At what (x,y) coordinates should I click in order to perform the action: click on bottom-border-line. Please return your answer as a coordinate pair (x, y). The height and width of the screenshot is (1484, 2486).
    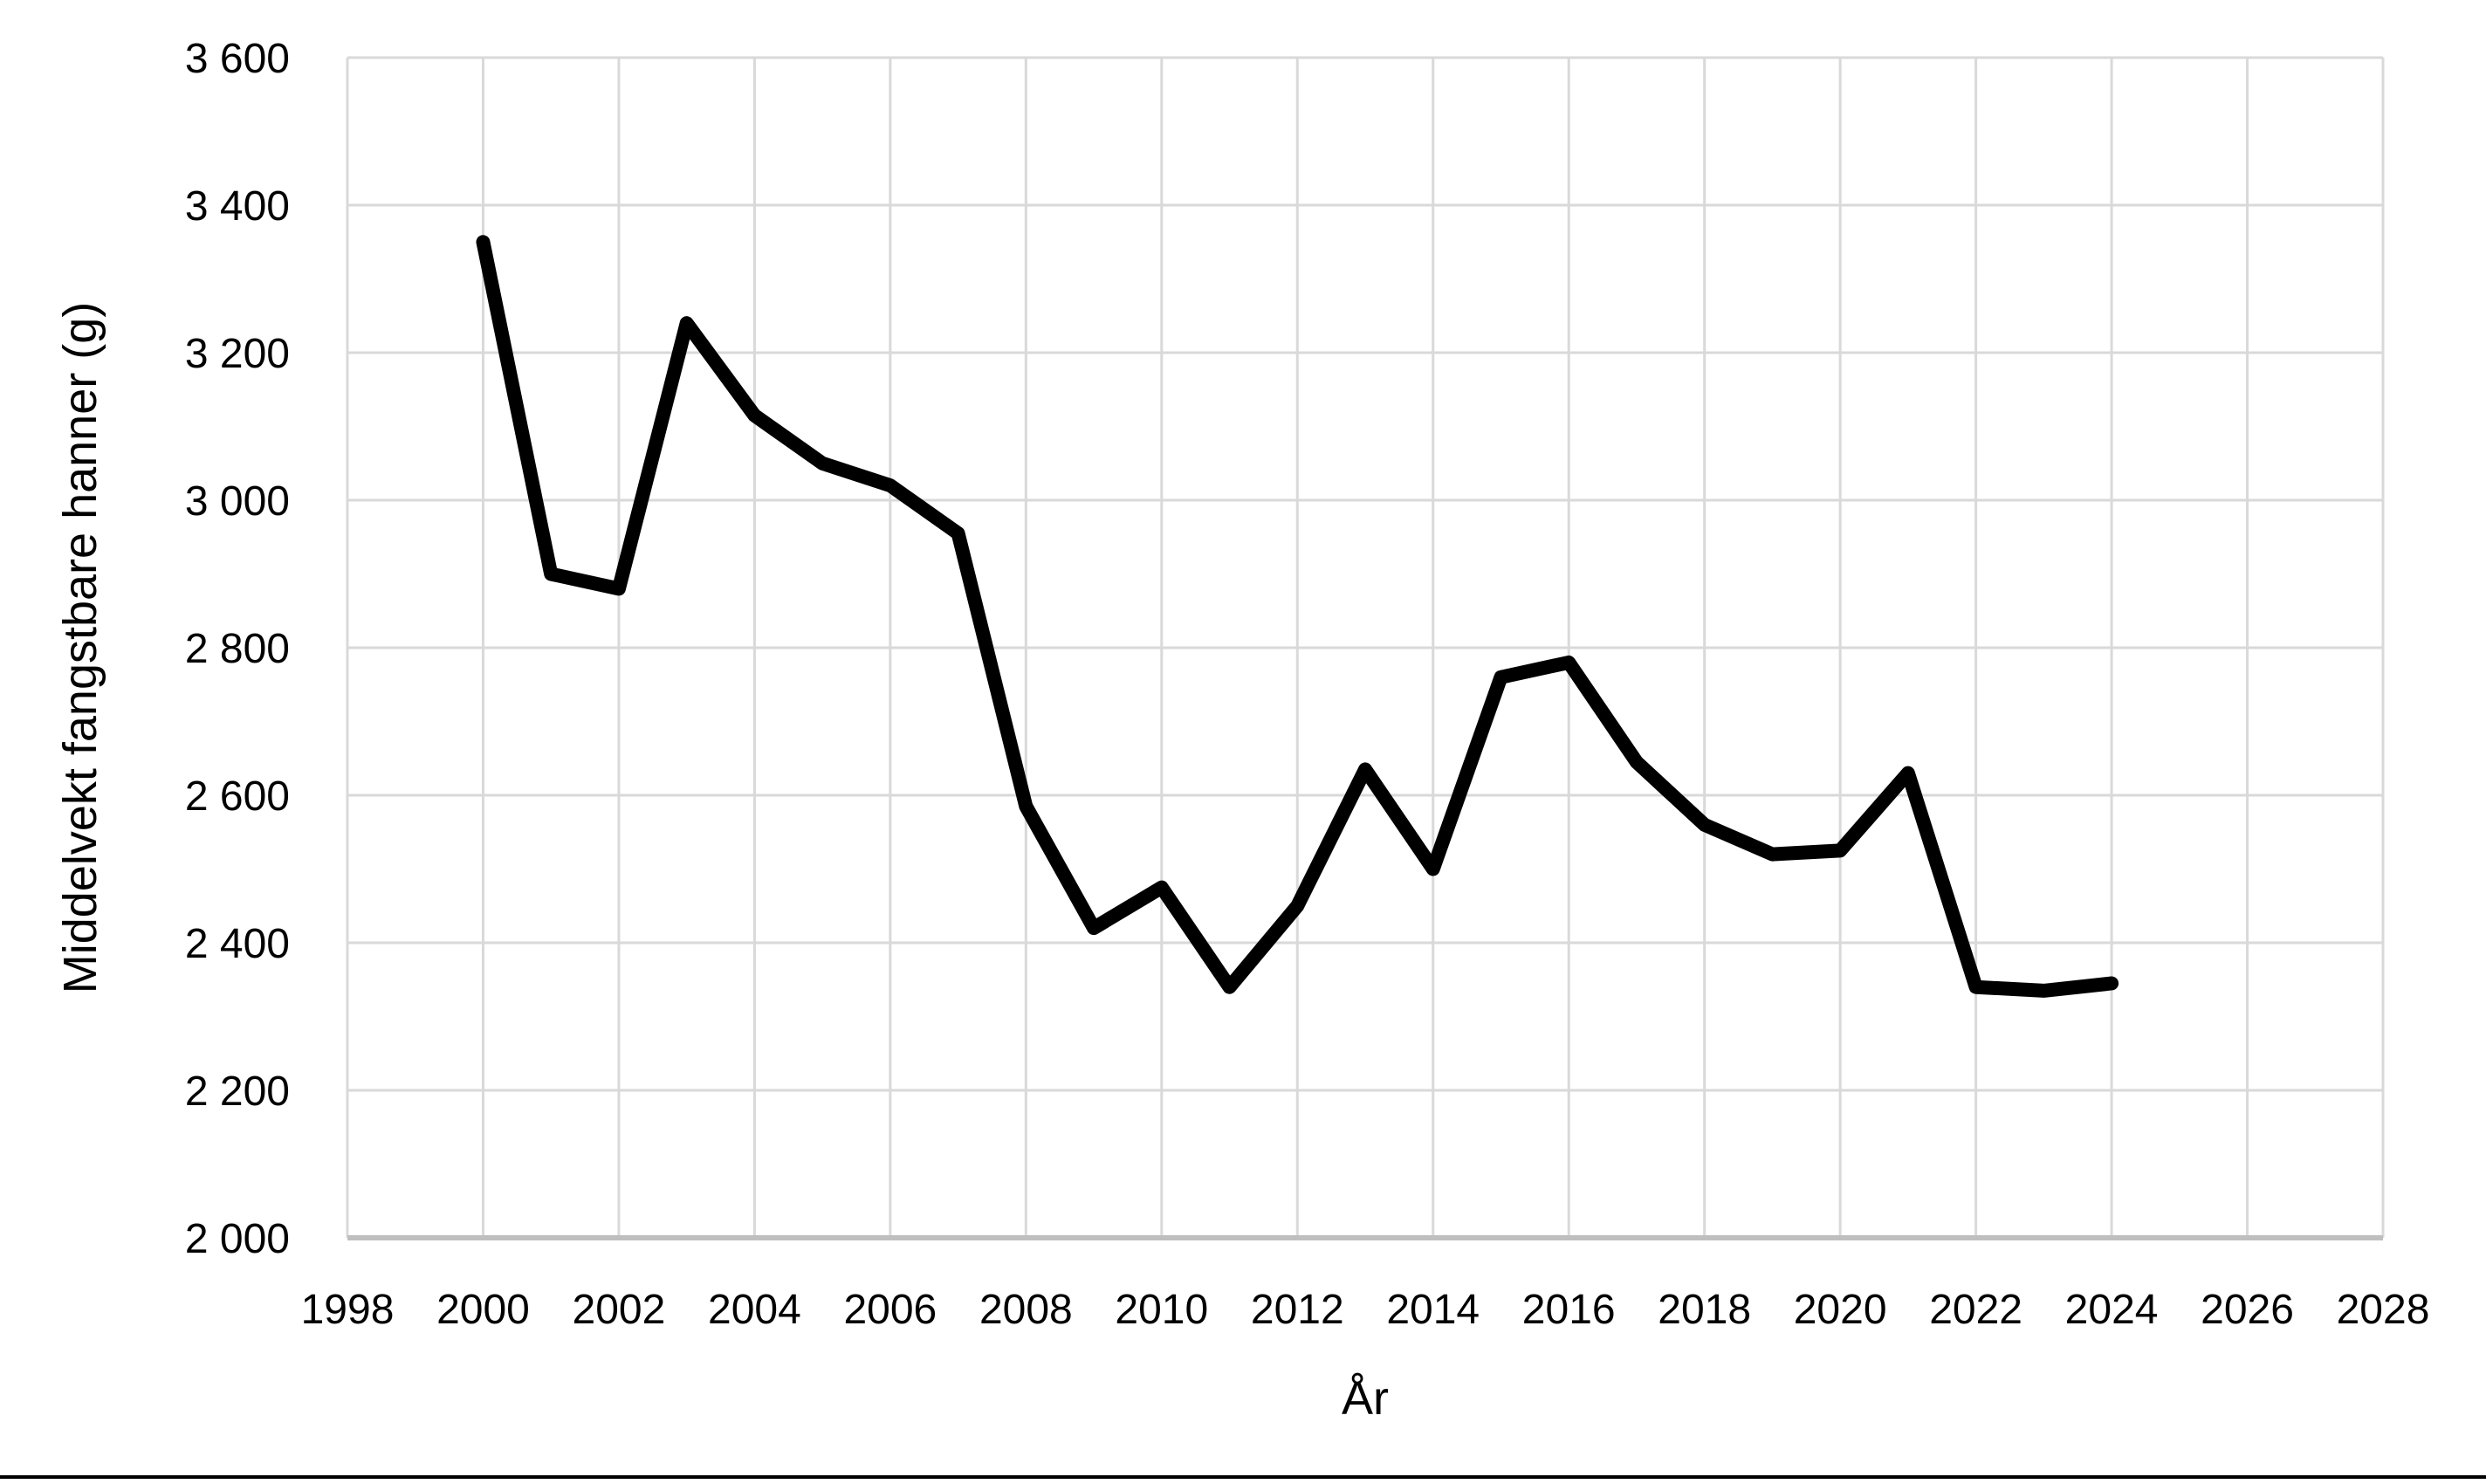
    Looking at the image, I should click on (1243, 1477).